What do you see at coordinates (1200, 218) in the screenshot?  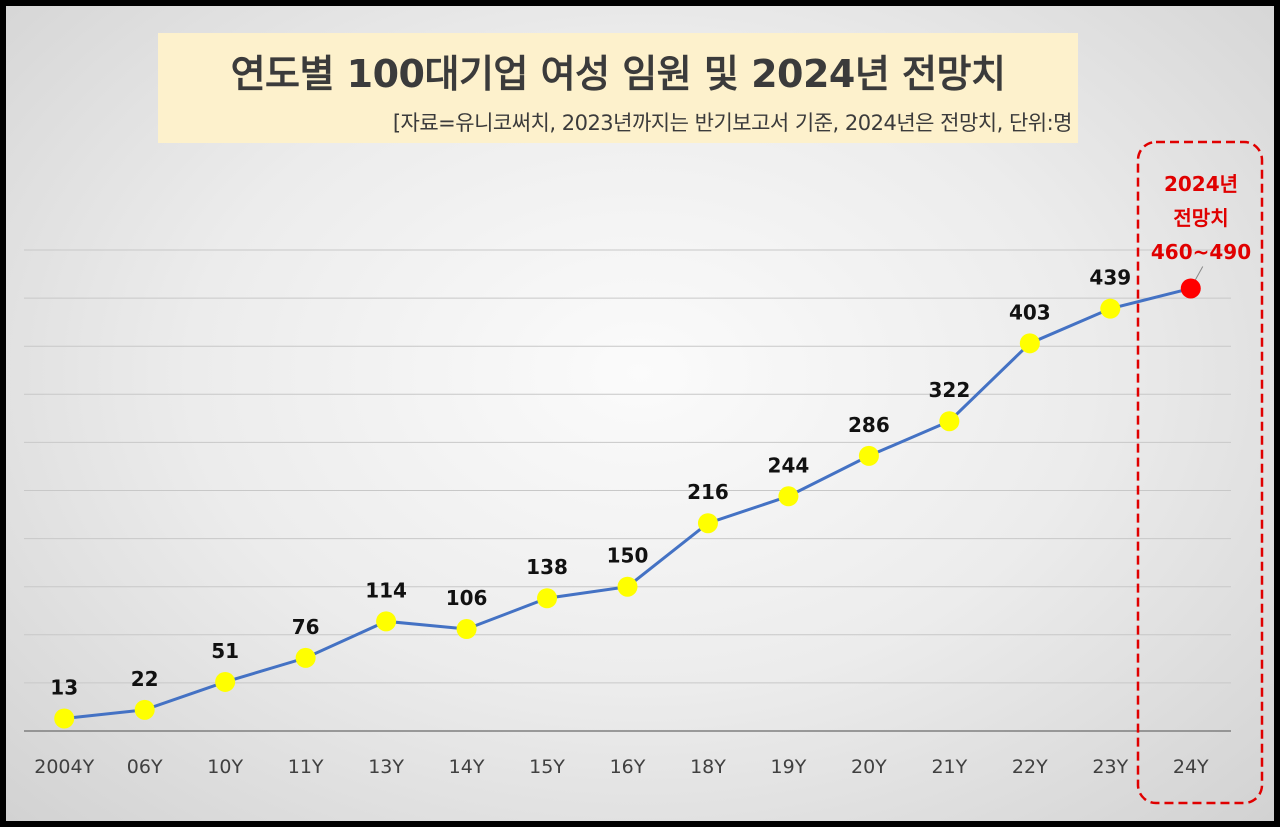 I see `forecast-annotation: 전망치` at bounding box center [1200, 218].